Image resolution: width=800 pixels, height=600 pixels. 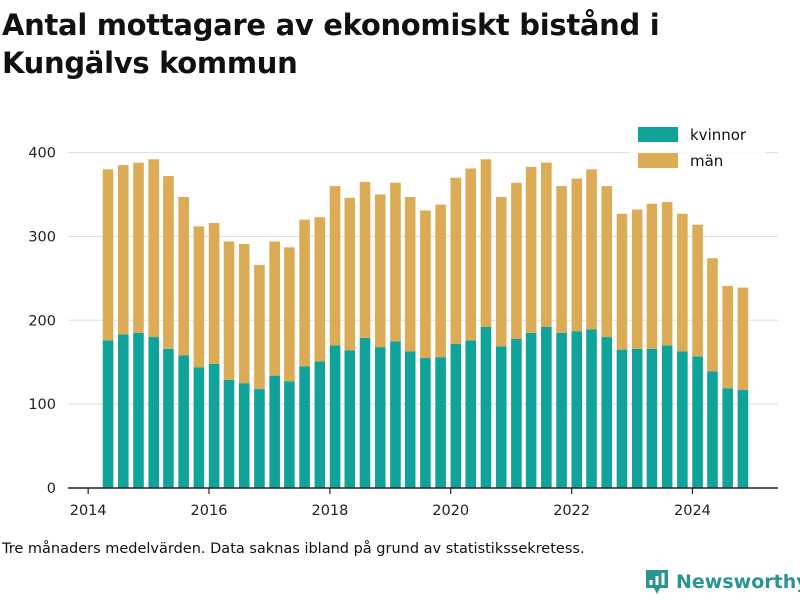 What do you see at coordinates (42, 154) in the screenshot?
I see `y-tick-label: 400` at bounding box center [42, 154].